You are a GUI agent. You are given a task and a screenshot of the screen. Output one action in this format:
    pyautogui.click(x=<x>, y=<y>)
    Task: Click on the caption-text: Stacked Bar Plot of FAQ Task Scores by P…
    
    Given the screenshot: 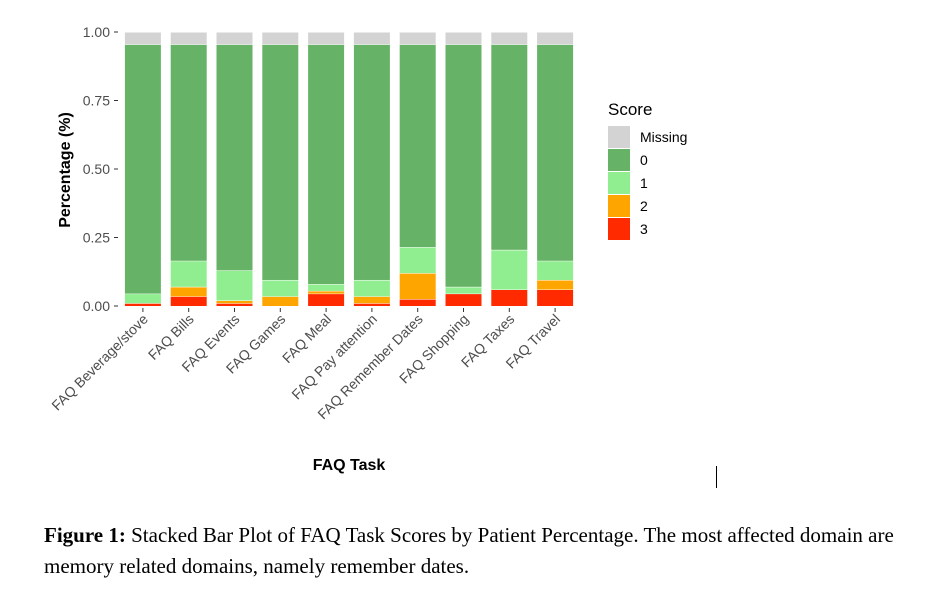 What is the action you would take?
    pyautogui.click(x=469, y=550)
    